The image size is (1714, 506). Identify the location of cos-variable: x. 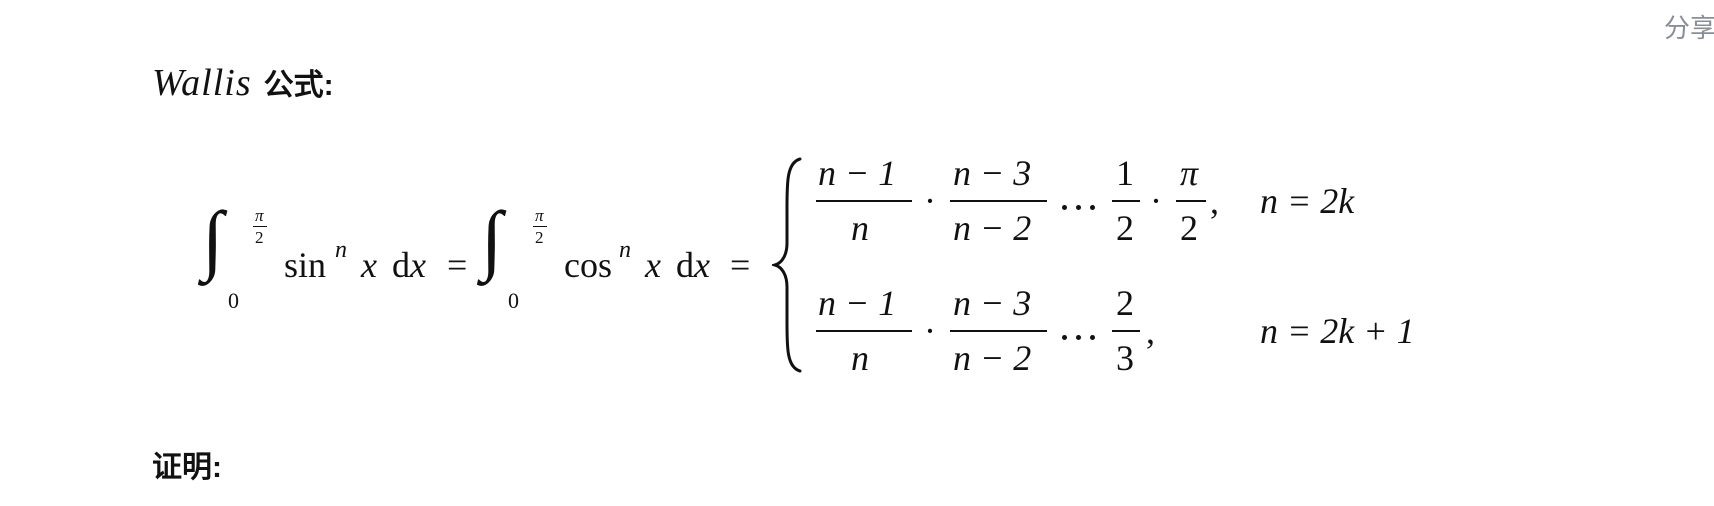
(653, 265).